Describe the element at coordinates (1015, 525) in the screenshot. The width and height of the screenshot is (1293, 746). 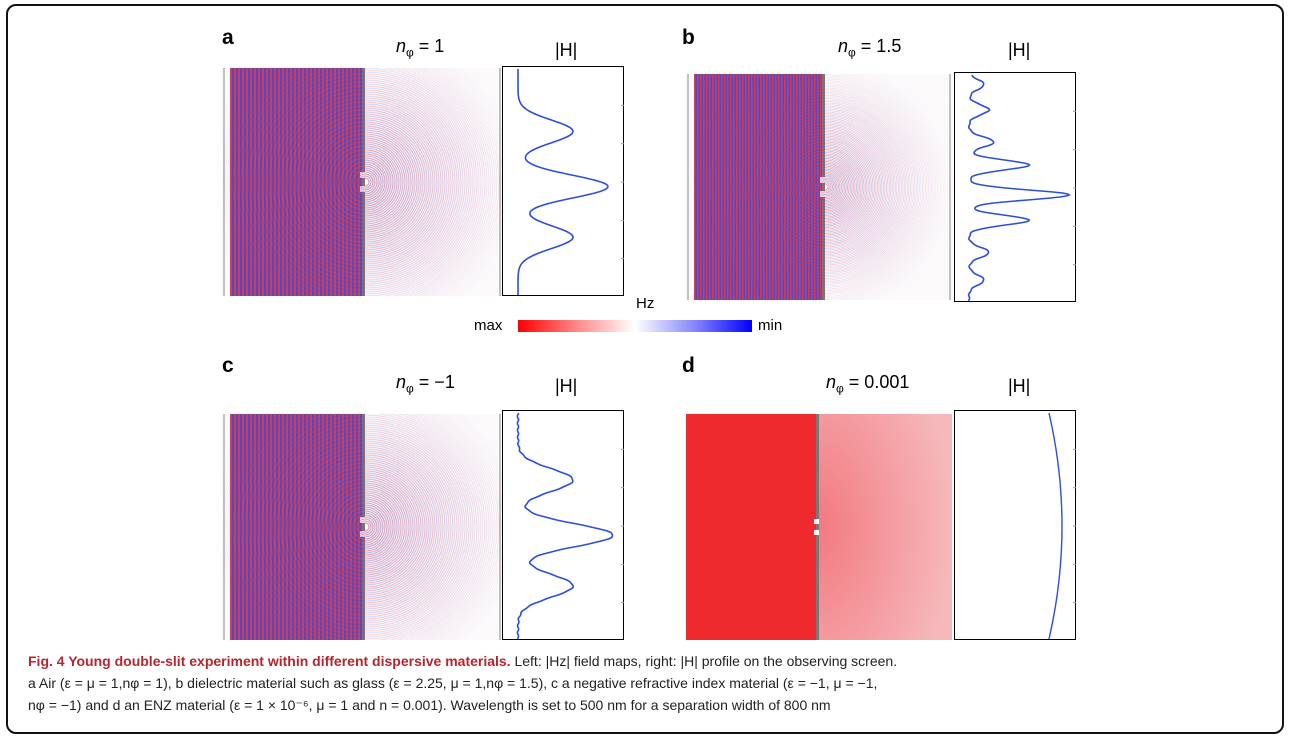
I see `panel-d-profile` at that location.